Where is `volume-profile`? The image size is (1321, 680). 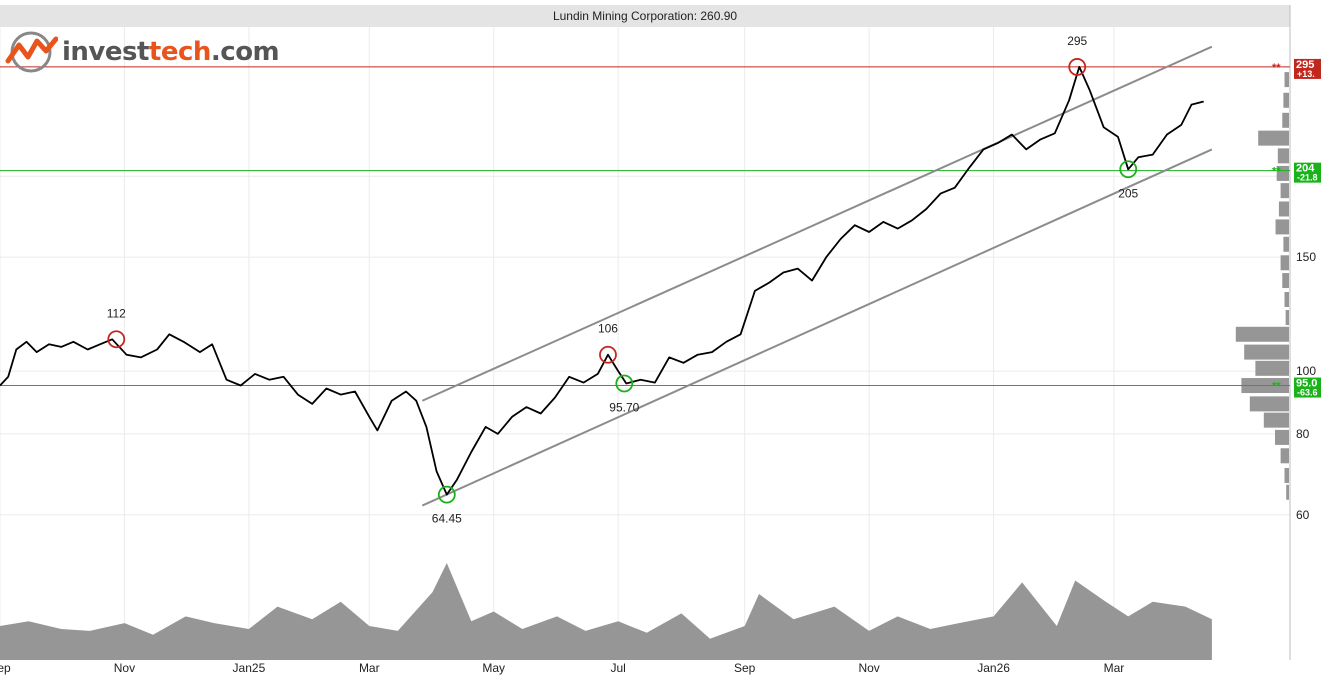
volume-profile is located at coordinates (1262, 286).